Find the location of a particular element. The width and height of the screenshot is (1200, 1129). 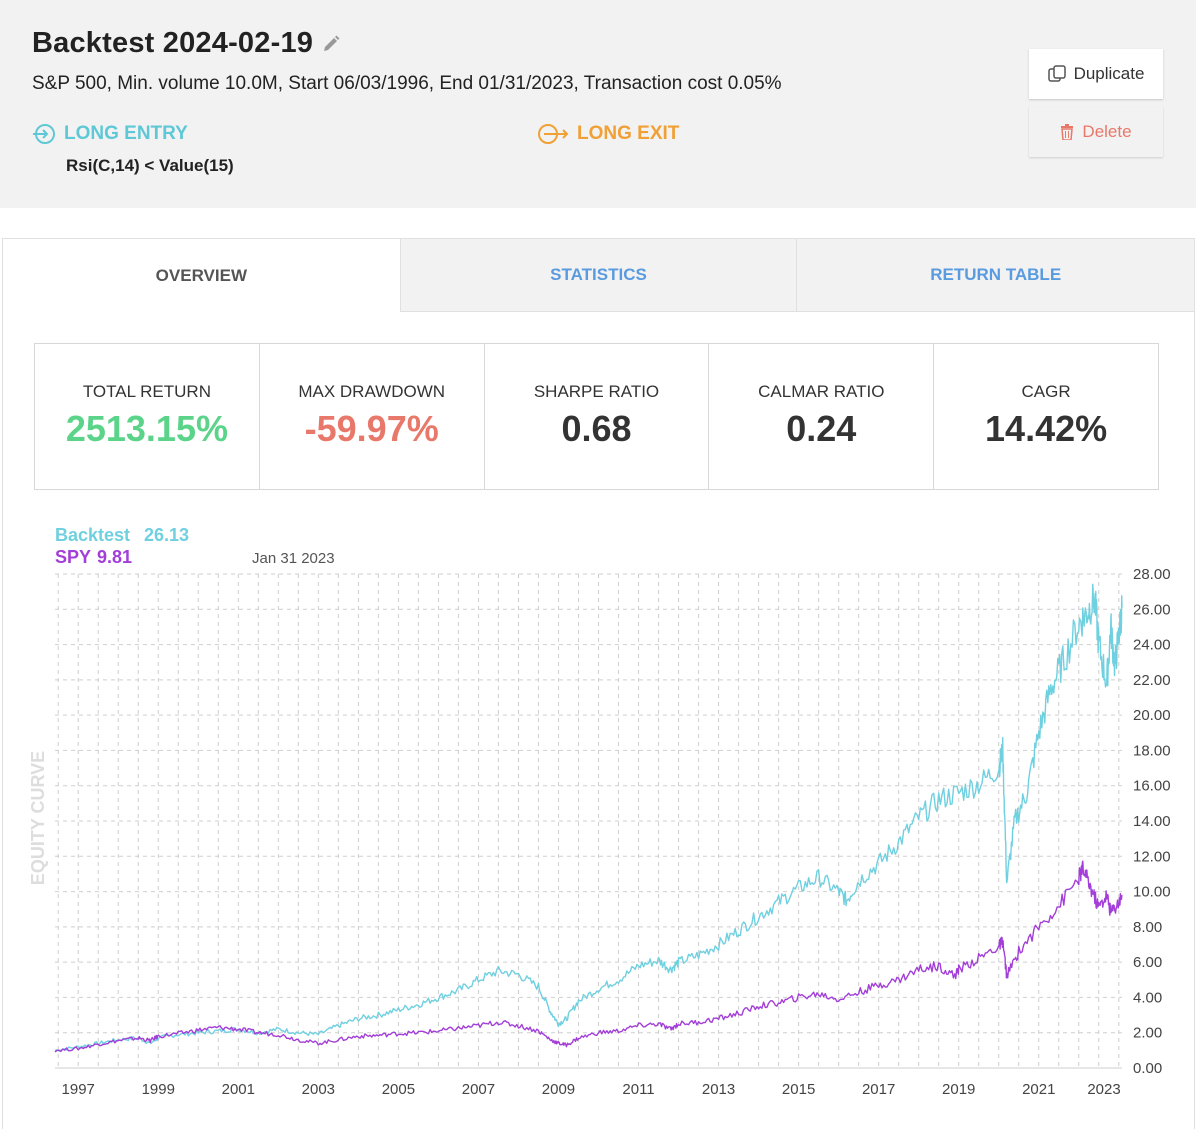

stat-total-return: TOTAL RETURN 2513.15% is located at coordinates (147, 416).